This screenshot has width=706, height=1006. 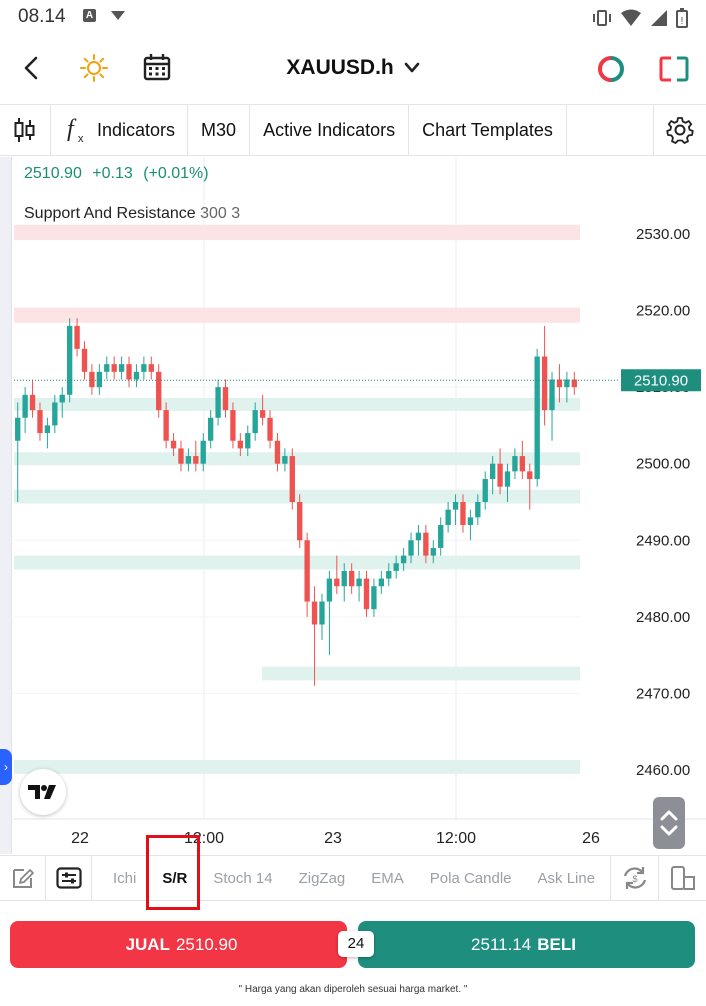 What do you see at coordinates (219, 130) in the screenshot?
I see `timeframe-button: M30` at bounding box center [219, 130].